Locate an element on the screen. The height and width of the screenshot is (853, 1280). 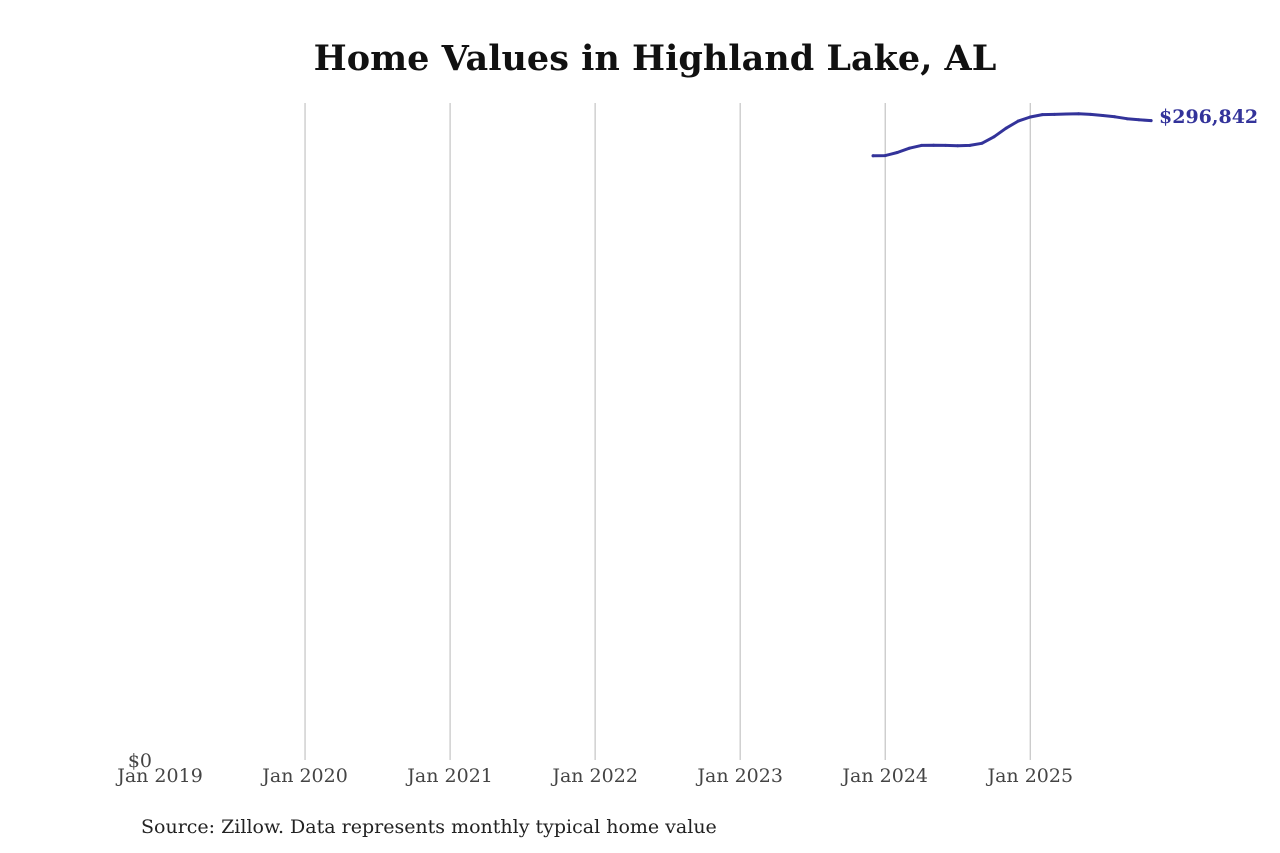
x-tick-label-2020: Jan 2020 is located at coordinates (304, 776).